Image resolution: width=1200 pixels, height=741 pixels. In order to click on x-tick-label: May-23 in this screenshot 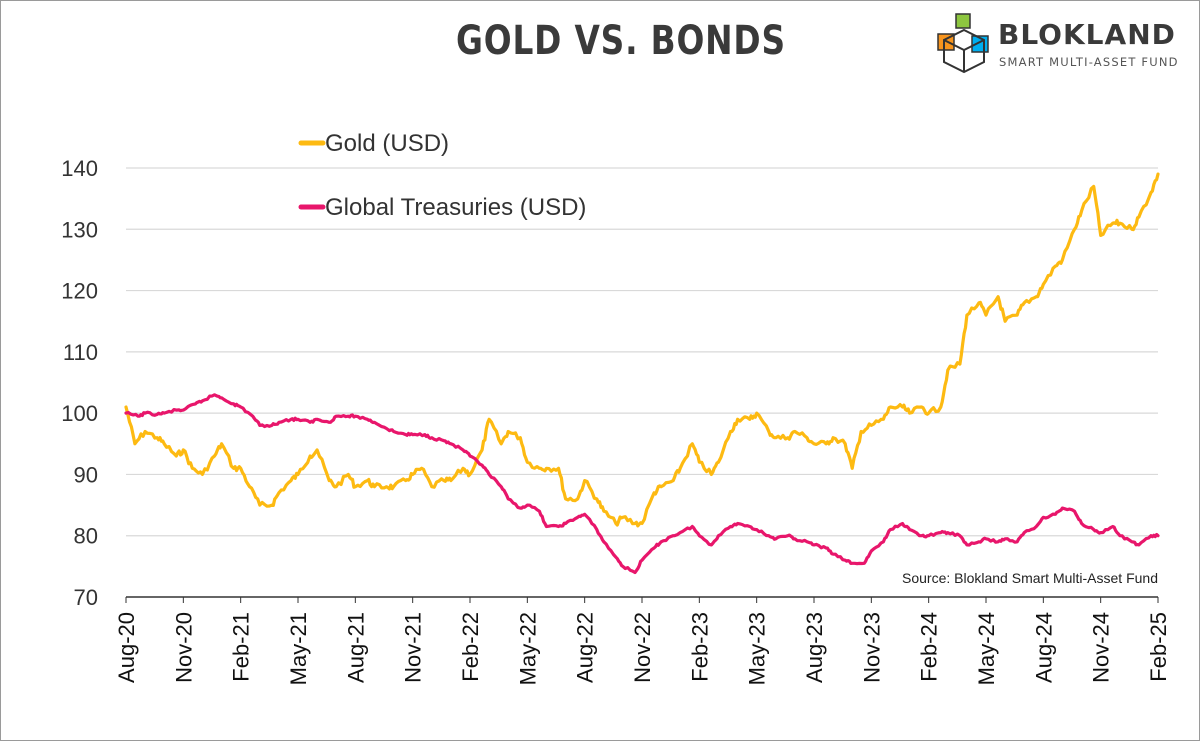, I will do `click(757, 648)`.